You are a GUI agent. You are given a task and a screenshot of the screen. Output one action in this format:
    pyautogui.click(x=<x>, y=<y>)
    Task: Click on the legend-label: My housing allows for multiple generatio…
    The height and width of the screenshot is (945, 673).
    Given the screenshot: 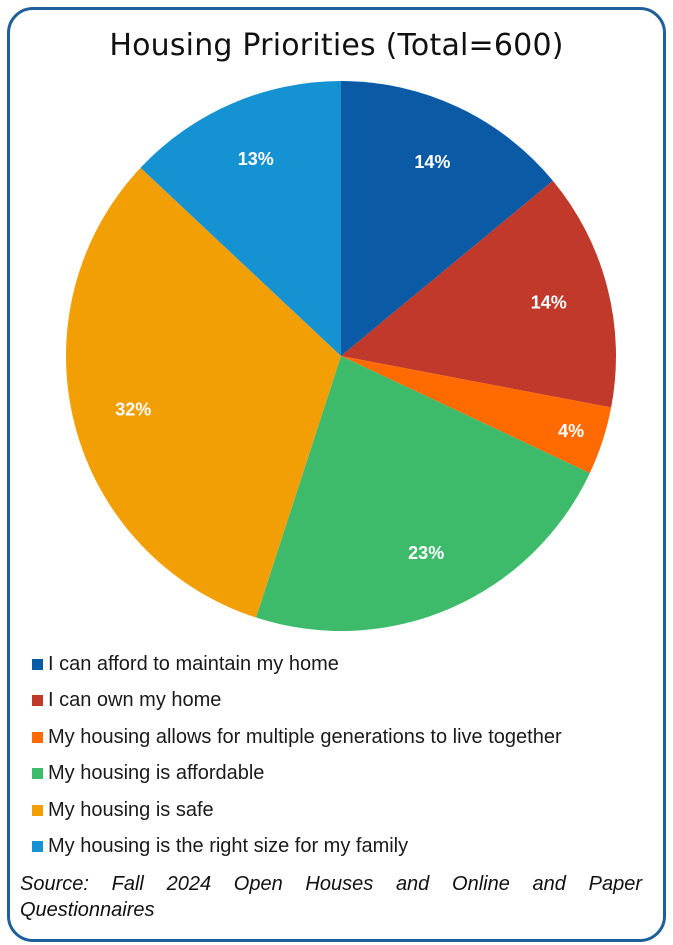 What is the action you would take?
    pyautogui.click(x=305, y=736)
    